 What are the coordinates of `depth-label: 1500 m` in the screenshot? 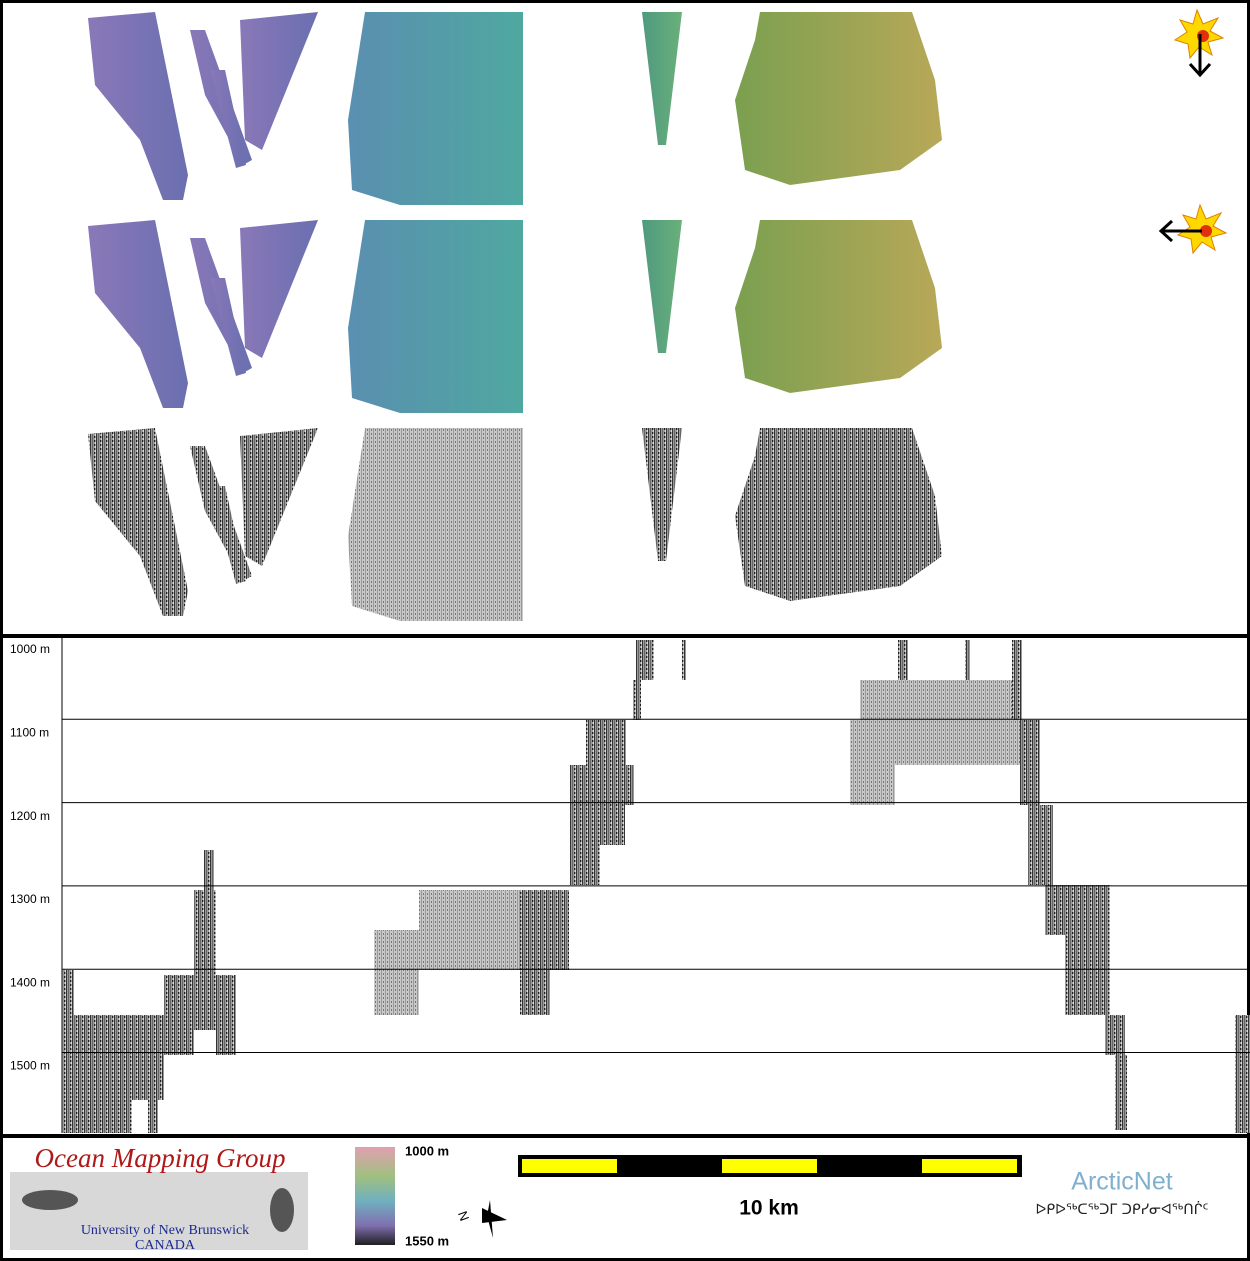 It's located at (30, 1066).